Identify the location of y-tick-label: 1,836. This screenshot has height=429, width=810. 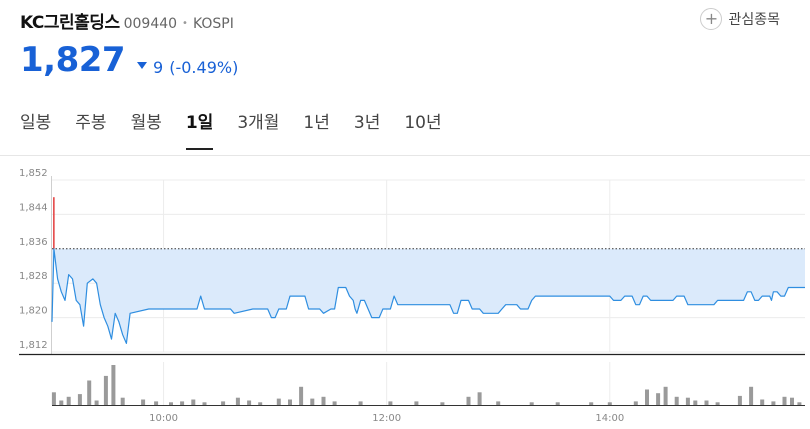
(33, 242).